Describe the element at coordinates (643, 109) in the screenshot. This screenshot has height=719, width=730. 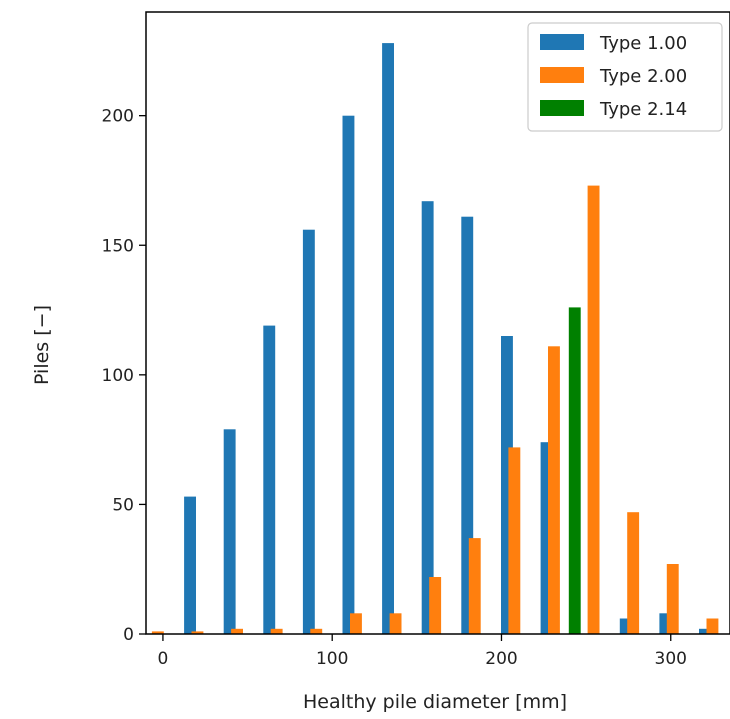
I see `legend-label-type-2-14: Type 2.14` at that location.